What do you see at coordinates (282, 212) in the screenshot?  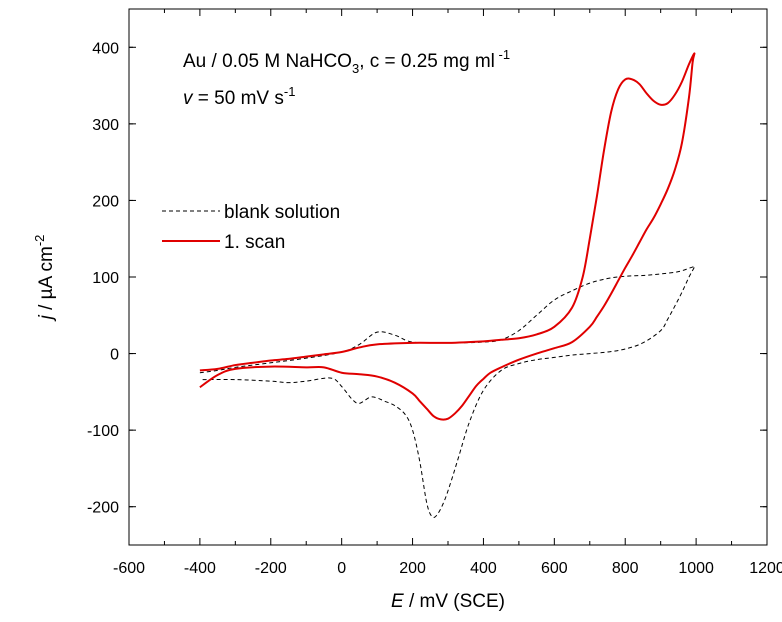 I see `legend-label-blank: blank solution` at bounding box center [282, 212].